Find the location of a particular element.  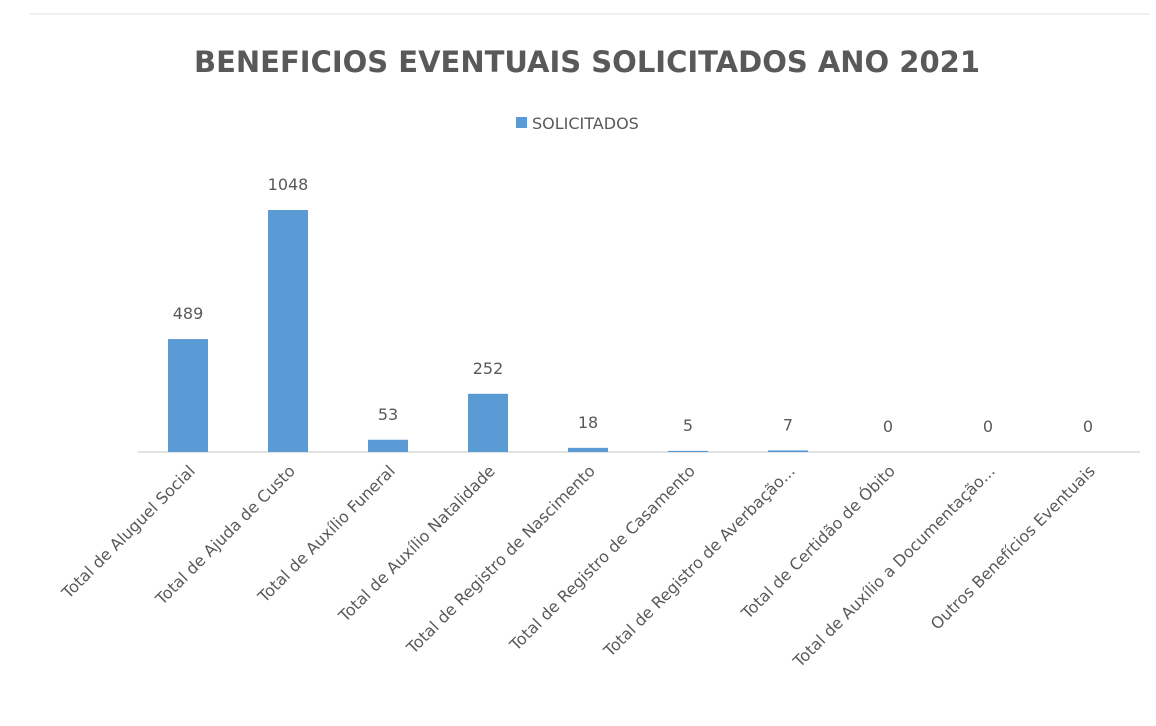

data-label: 5 is located at coordinates (688, 425).